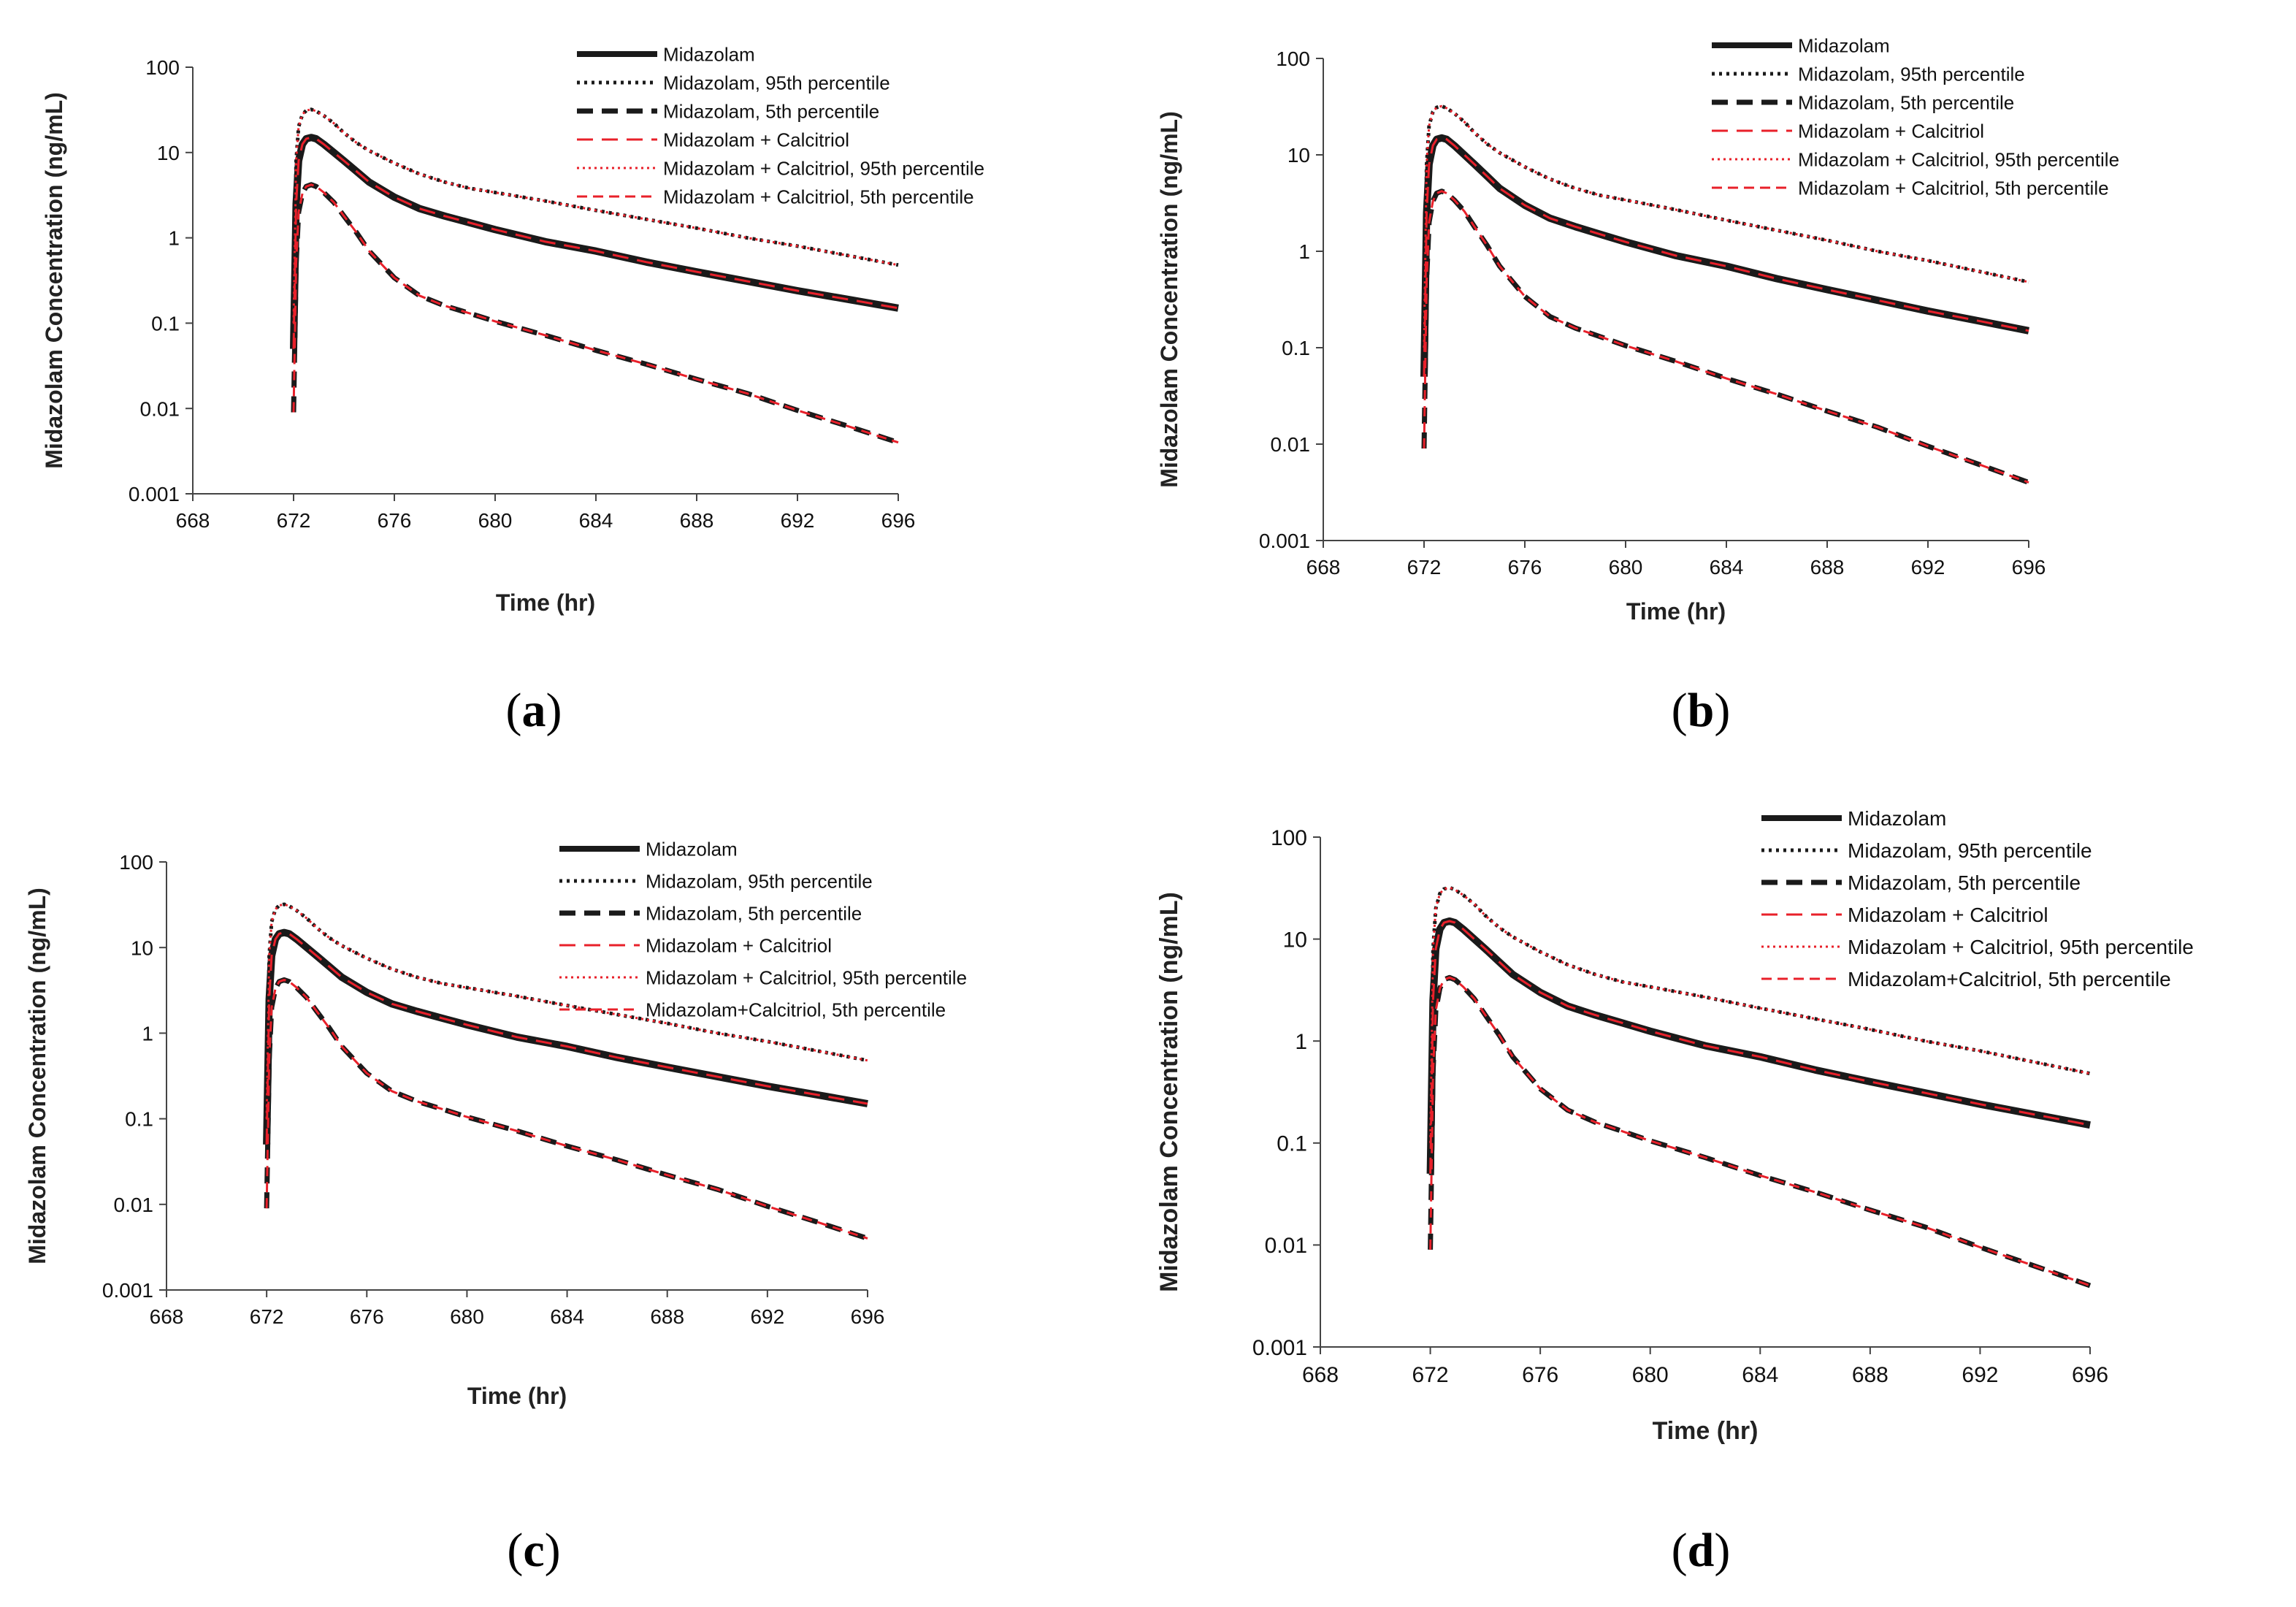 This screenshot has width=2296, height=1607. What do you see at coordinates (1286, 1246) in the screenshot?
I see `panel-d-y-tick-label: 0.01` at bounding box center [1286, 1246].